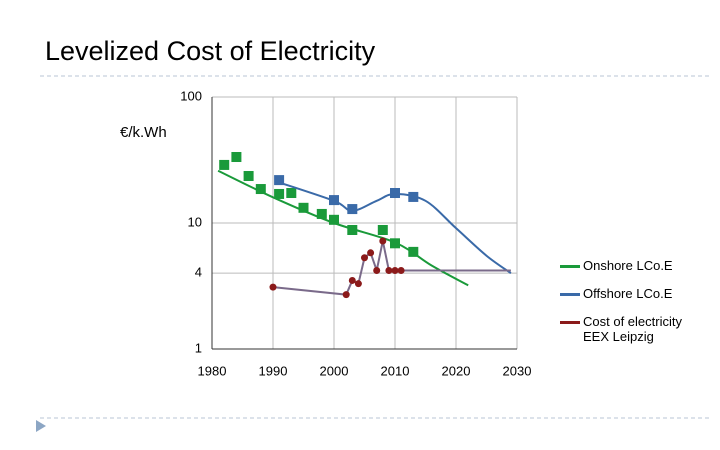  What do you see at coordinates (343, 228) in the screenshot?
I see `trend-line` at bounding box center [343, 228].